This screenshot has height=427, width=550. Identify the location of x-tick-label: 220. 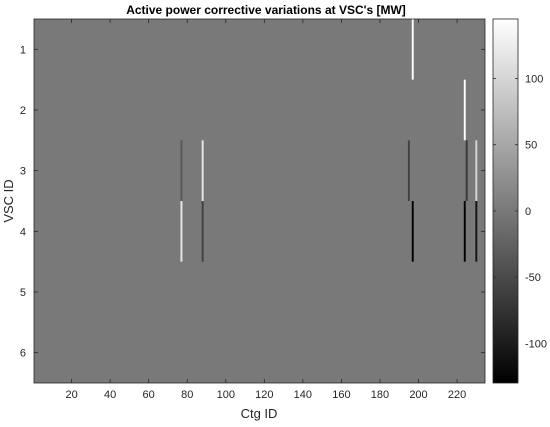
(457, 395).